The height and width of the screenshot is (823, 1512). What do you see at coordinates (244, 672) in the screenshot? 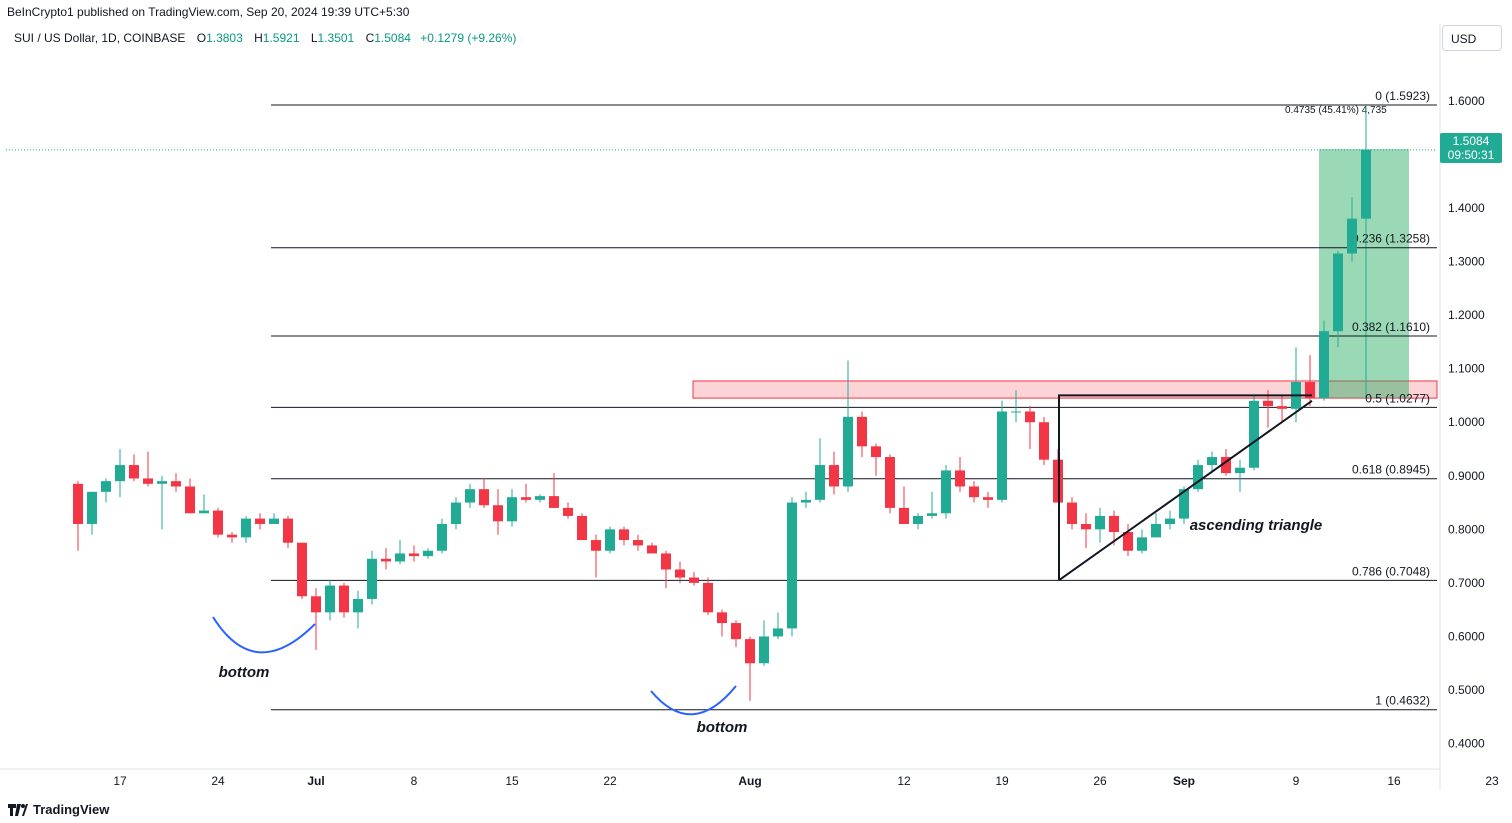
I see `bottom-label-1: bottom` at bounding box center [244, 672].